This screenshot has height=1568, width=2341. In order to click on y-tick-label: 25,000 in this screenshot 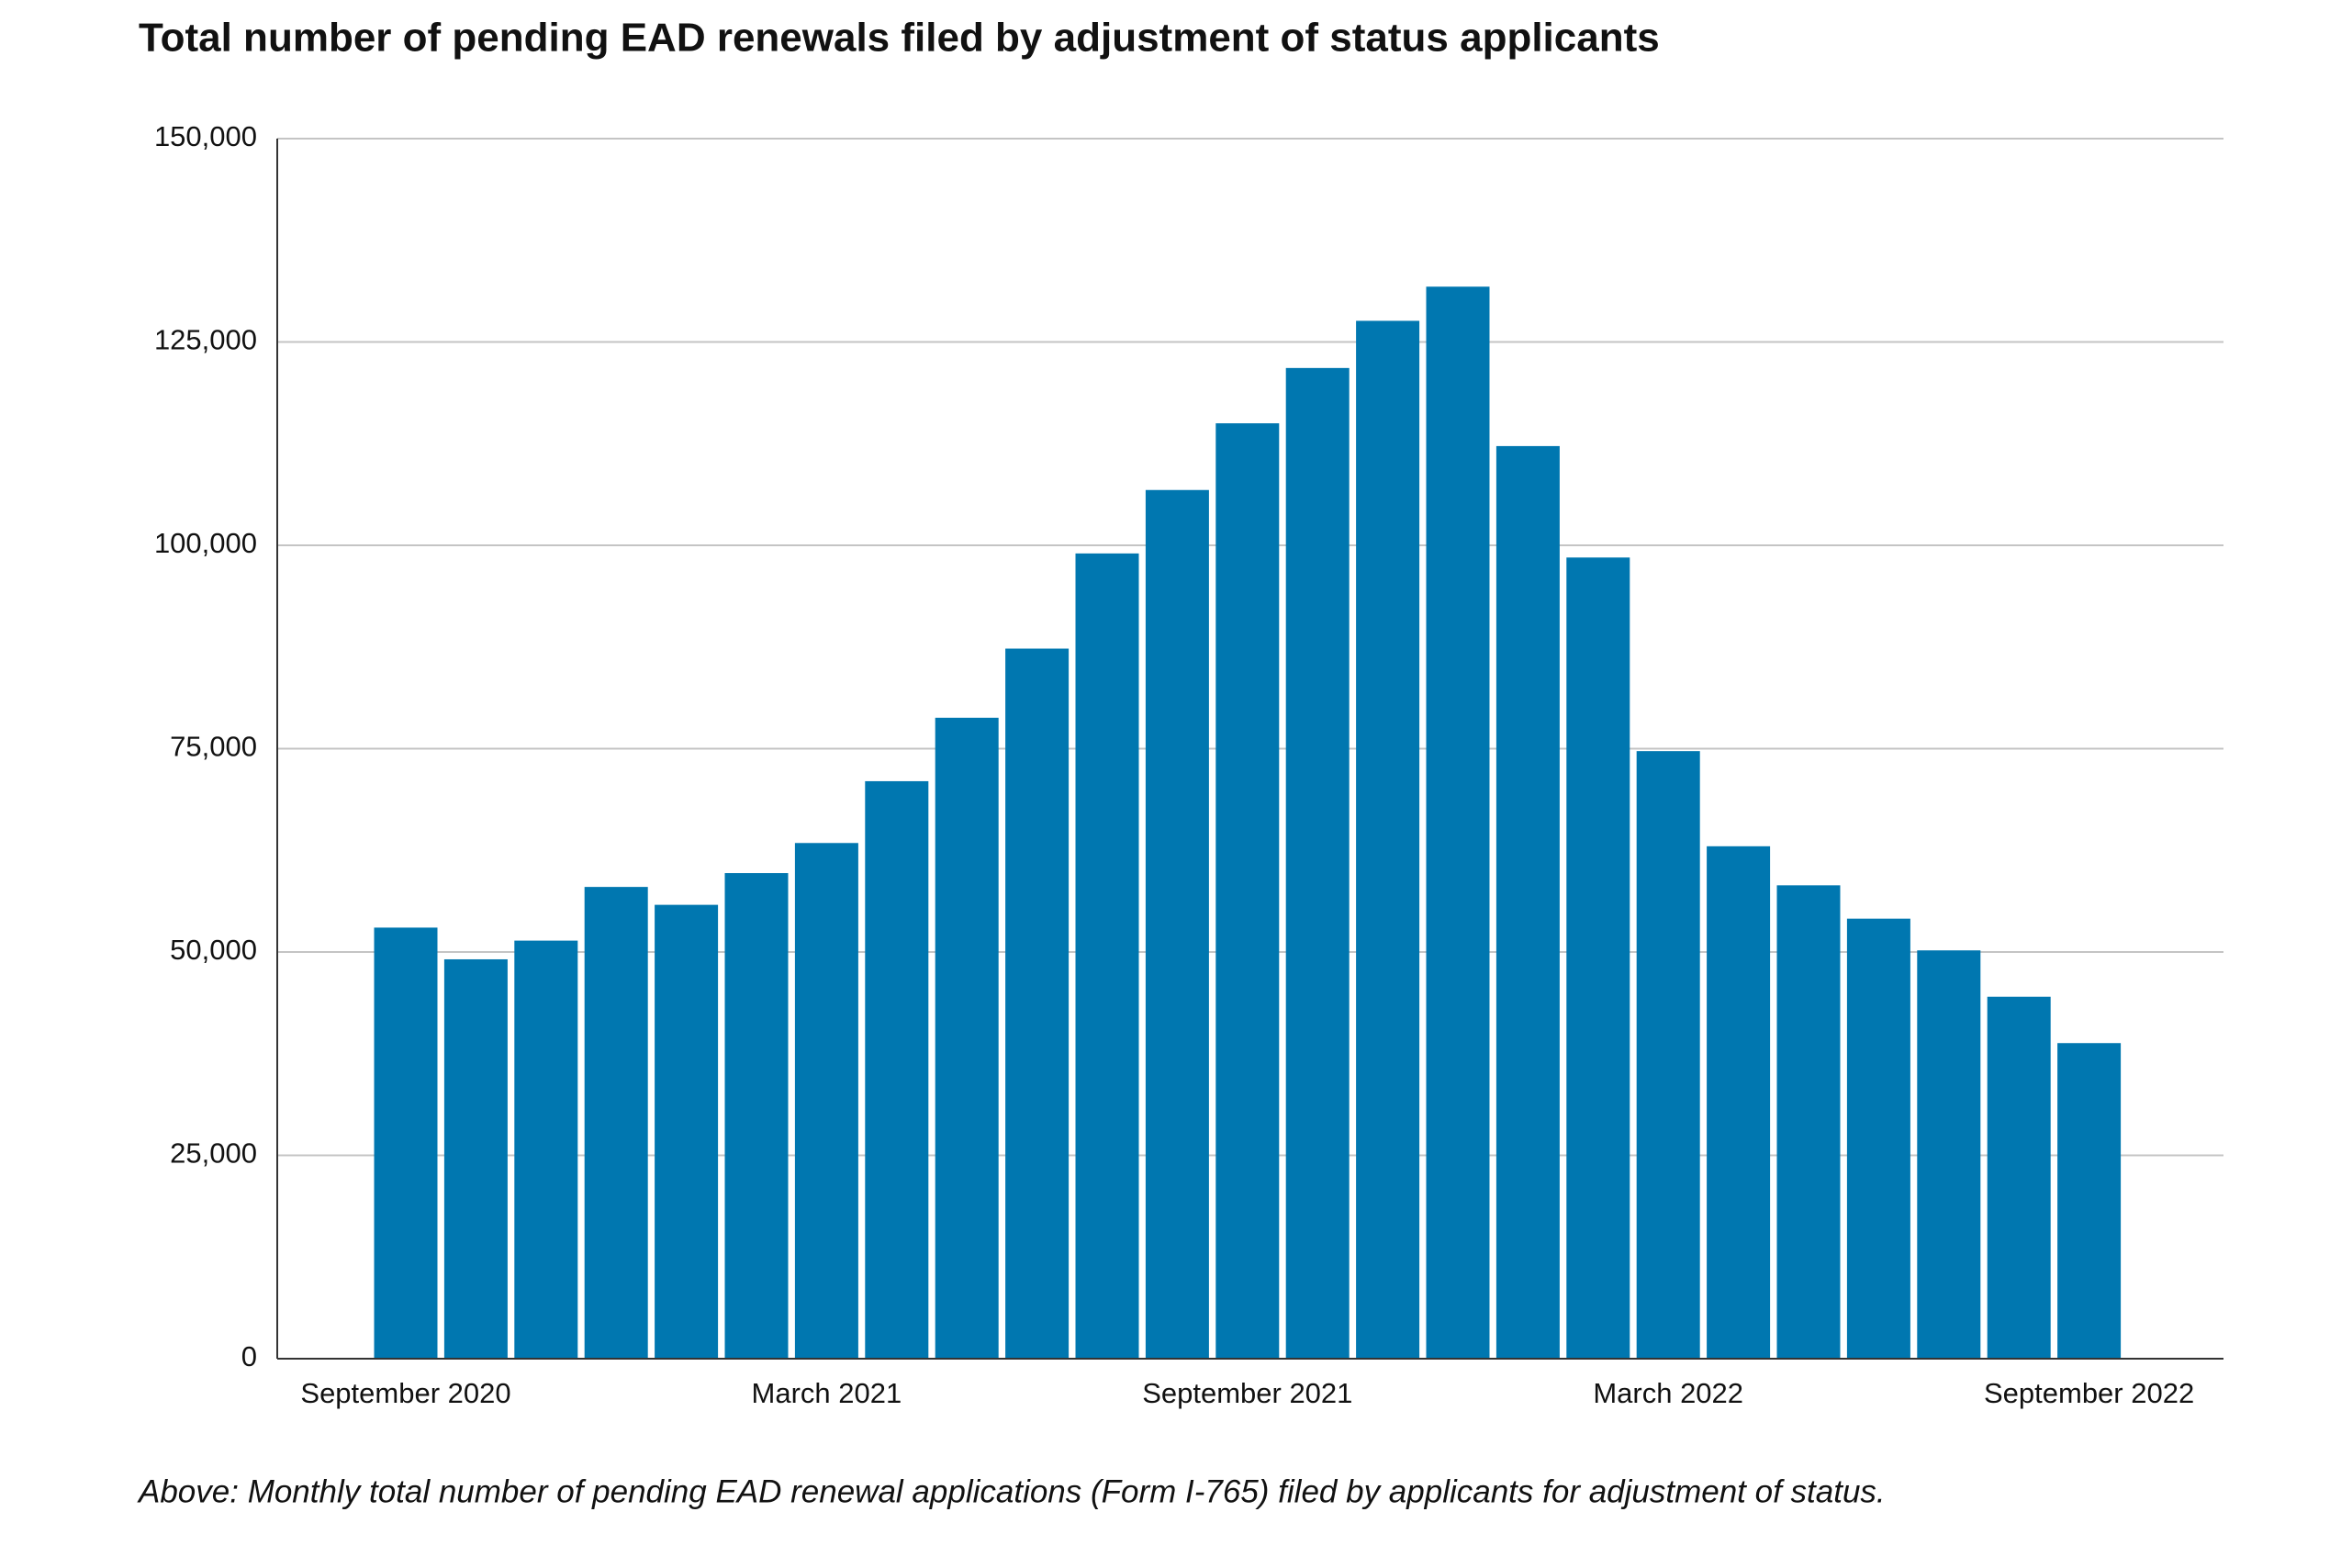, I will do `click(214, 1153)`.